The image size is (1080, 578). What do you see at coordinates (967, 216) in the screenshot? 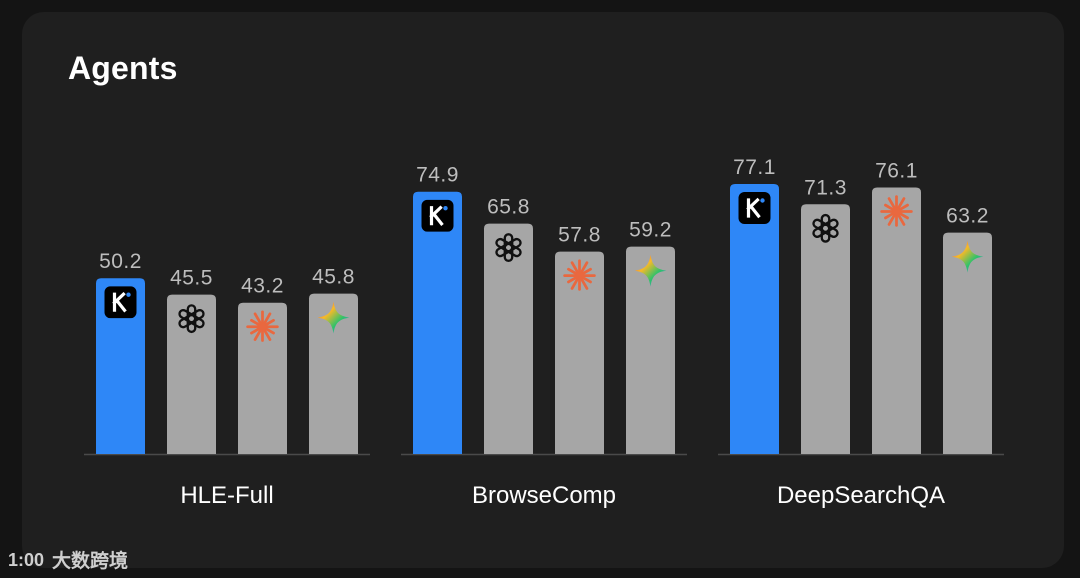
I see `value-label: 63.2` at bounding box center [967, 216].